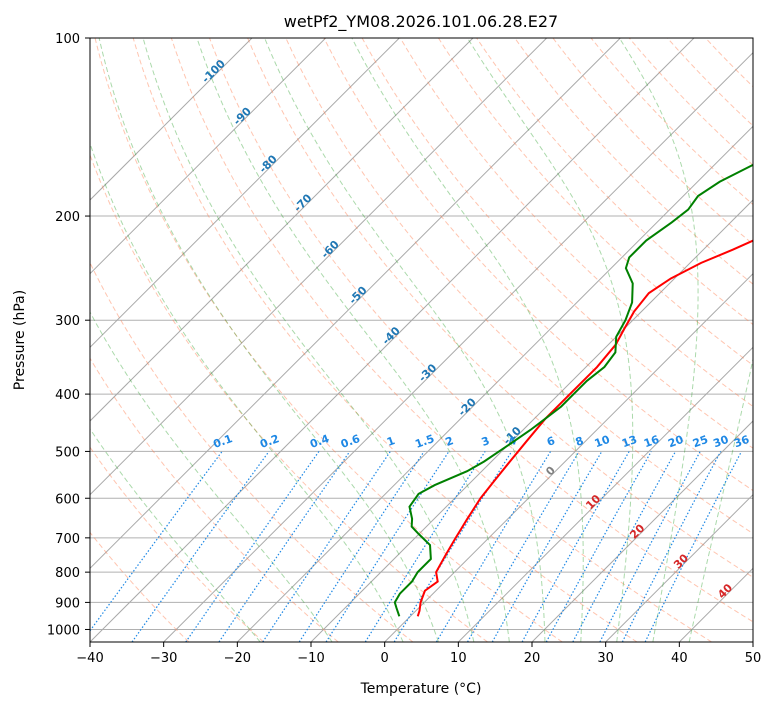 This screenshot has width=775, height=708. What do you see at coordinates (418, 654) in the screenshot?
I see `x-axis: −40 −30 −20 −10 0 10 20 30 40 50` at bounding box center [418, 654].